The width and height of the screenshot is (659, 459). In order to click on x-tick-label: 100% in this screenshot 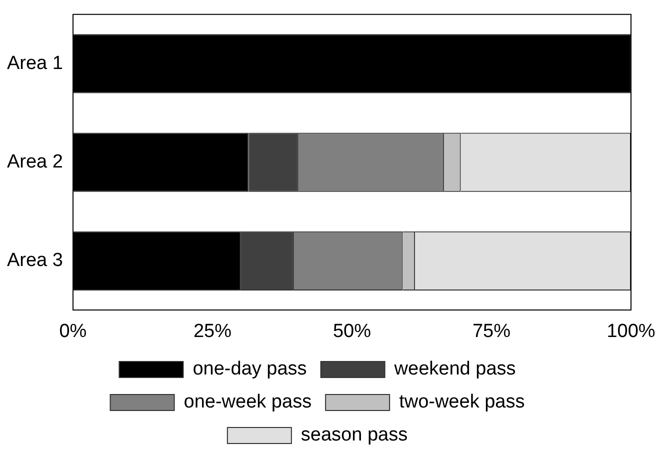, I will do `click(631, 331)`.